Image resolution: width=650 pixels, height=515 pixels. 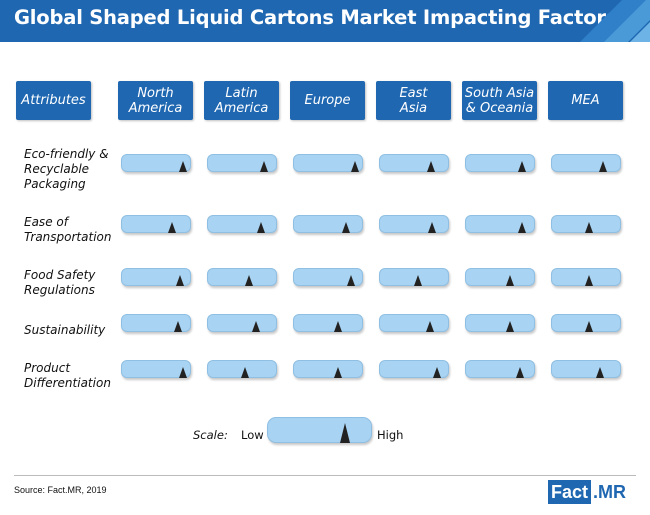 What do you see at coordinates (156, 224) in the screenshot?
I see `gauge-r1-c0` at bounding box center [156, 224].